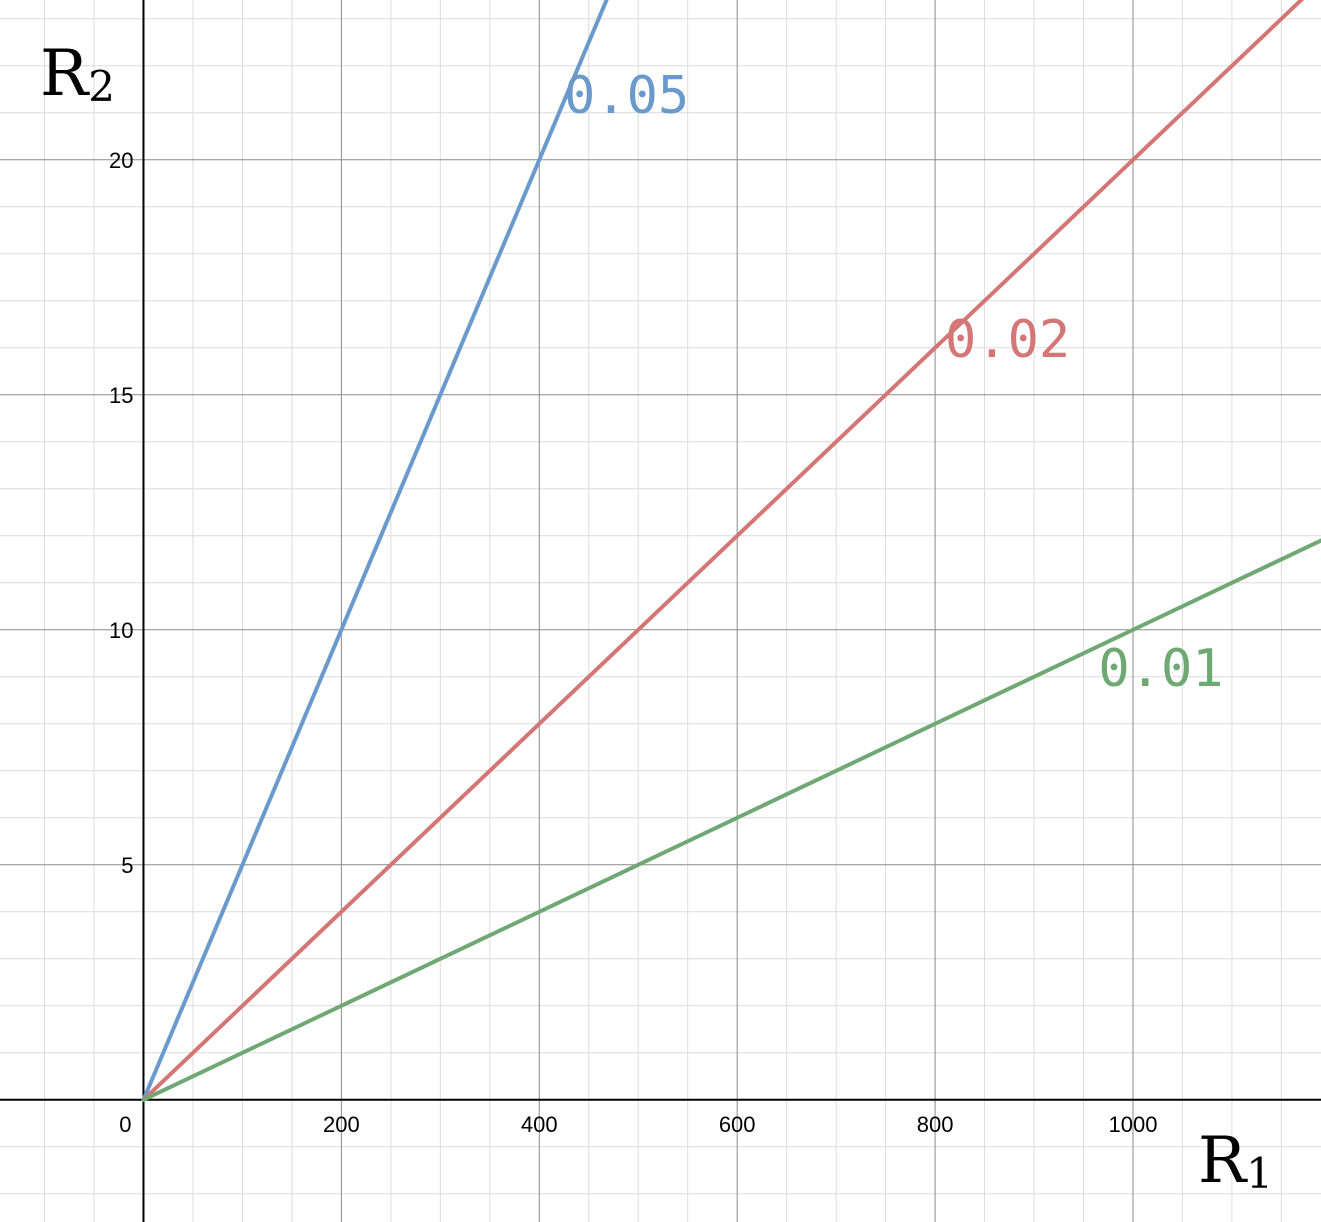  What do you see at coordinates (626, 96) in the screenshot?
I see `series-label-0-05: 0.05` at bounding box center [626, 96].